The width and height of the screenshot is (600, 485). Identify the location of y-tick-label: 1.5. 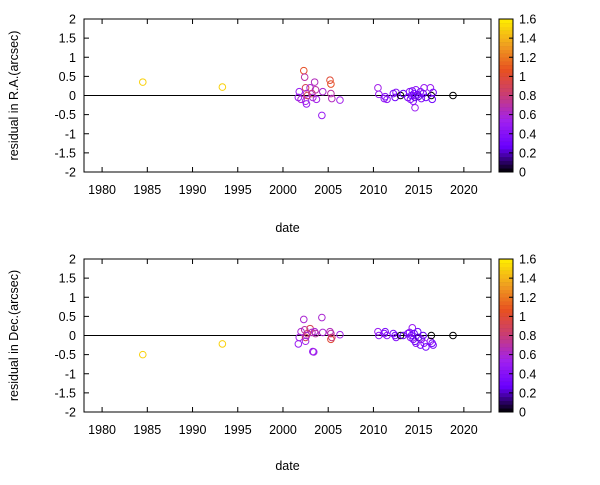
(67, 39).